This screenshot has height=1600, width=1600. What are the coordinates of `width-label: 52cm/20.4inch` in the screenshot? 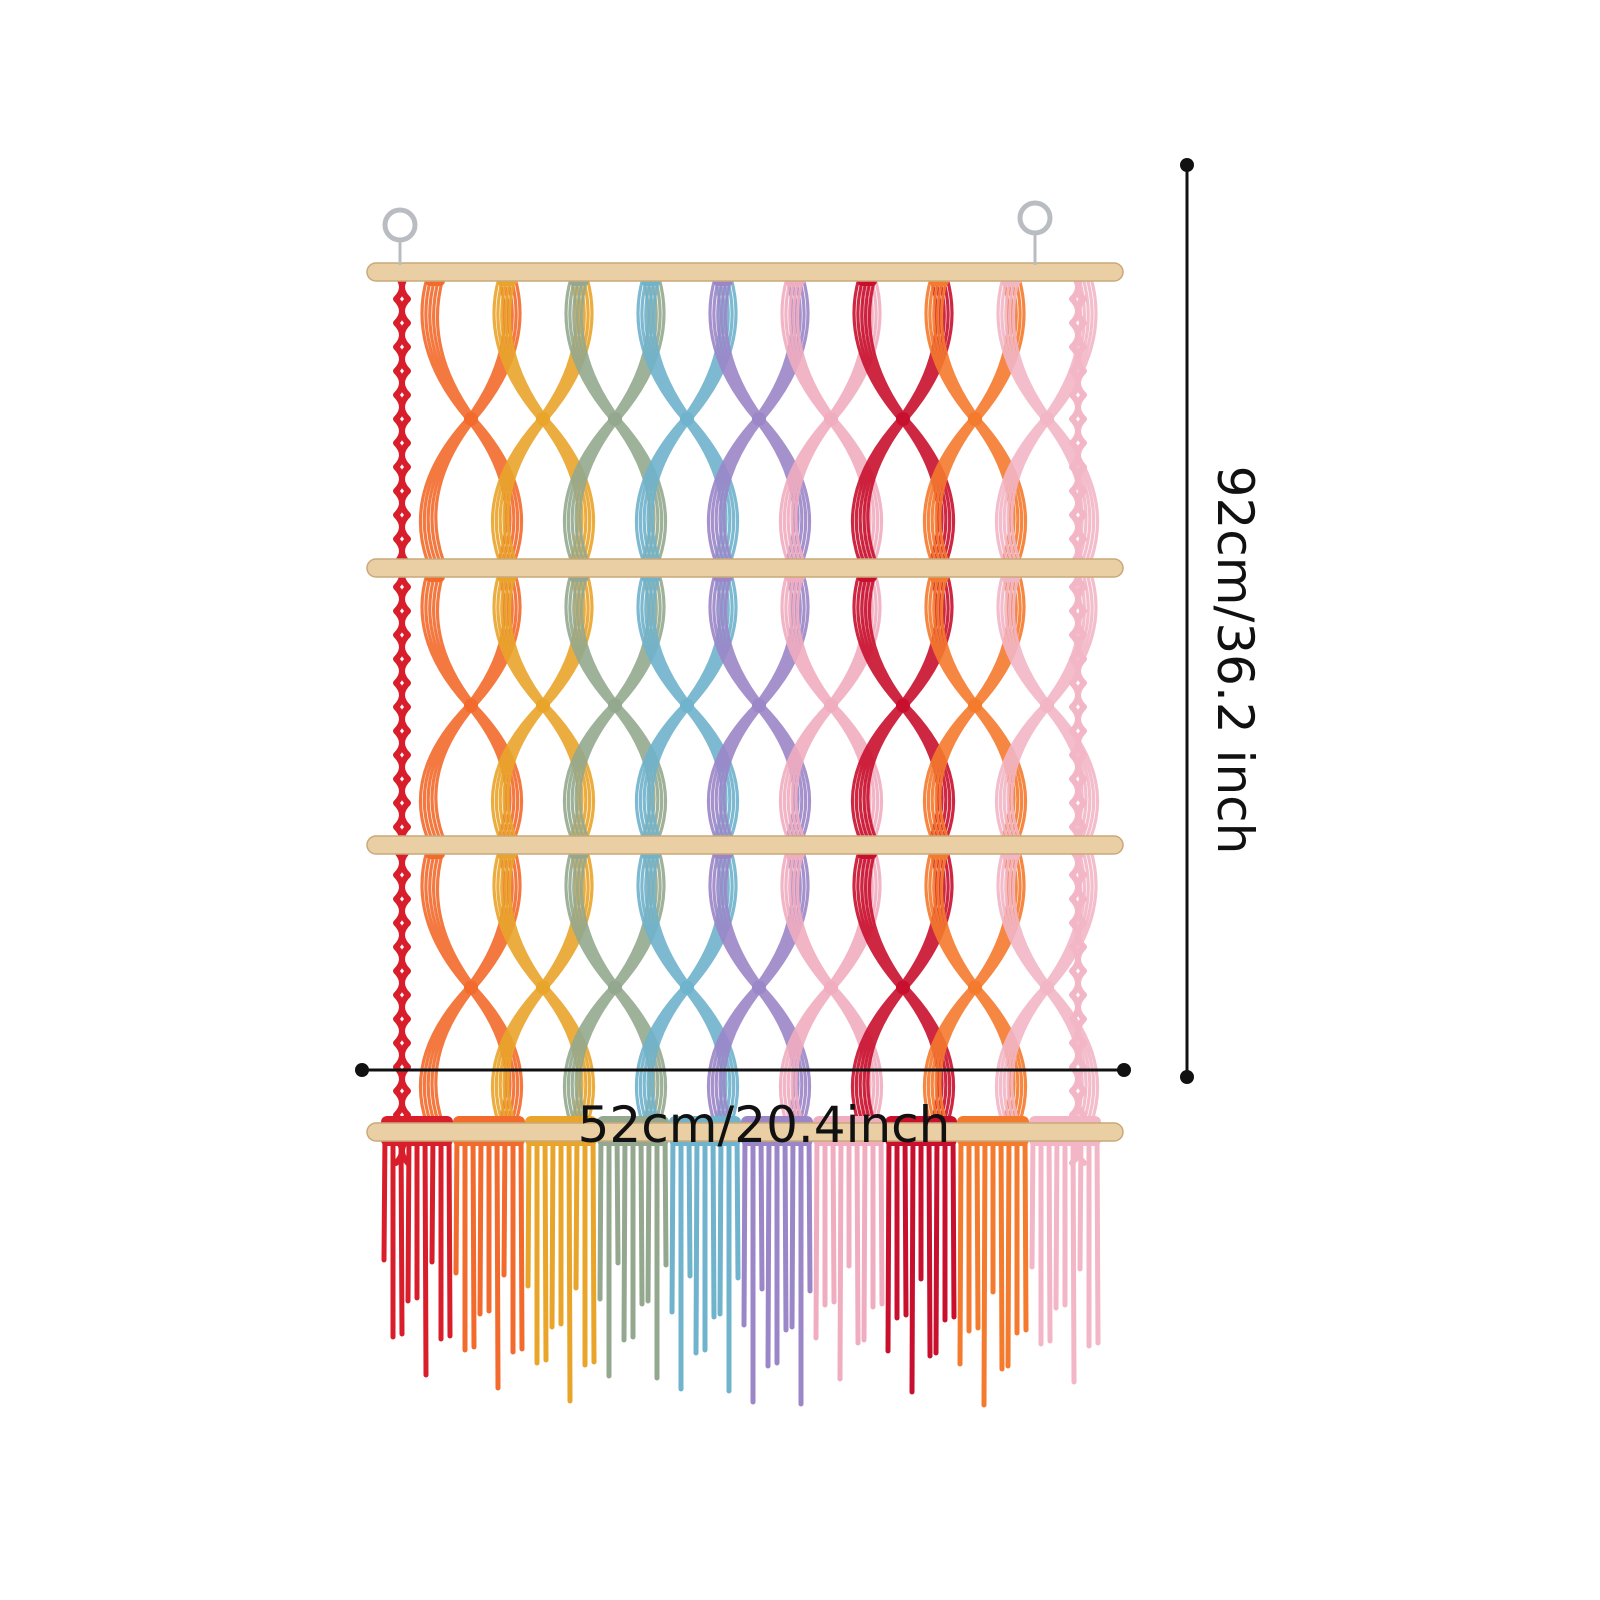 It's located at (764, 1125).